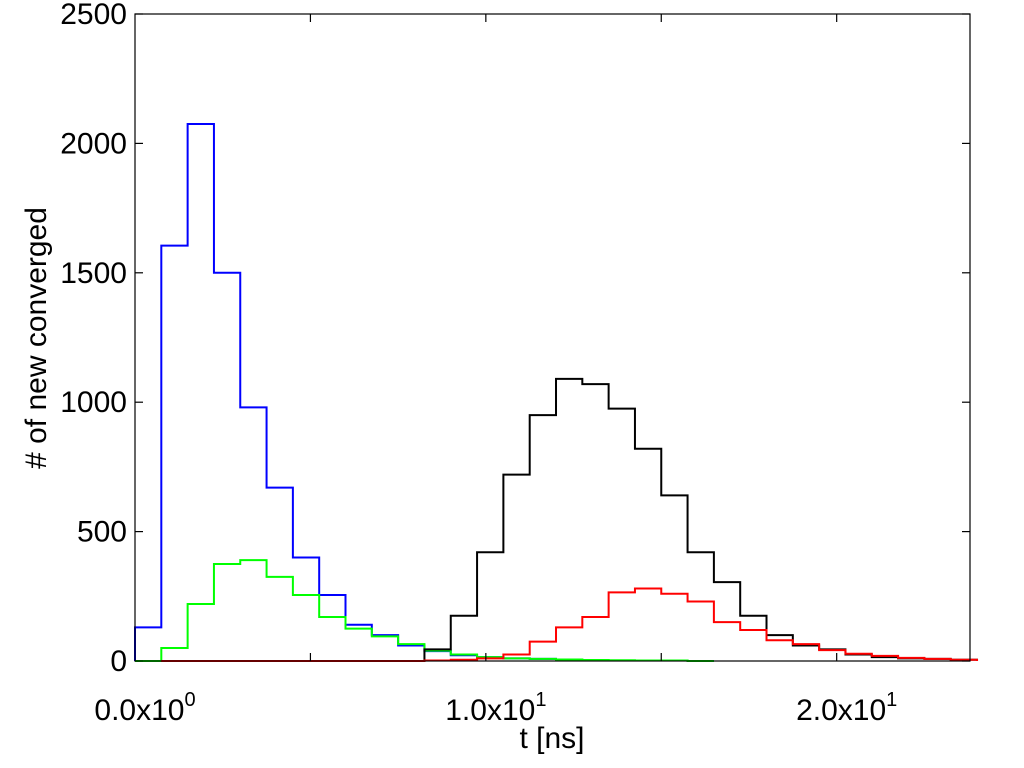  I want to click on x-tick-labels: 0.0x100 1.0x10¹ 2.0x10¹, so click(495, 708).